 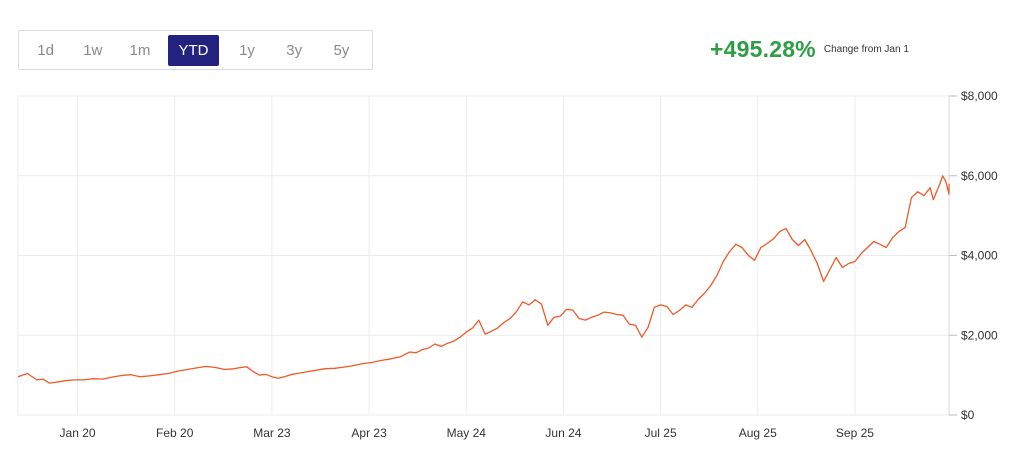 I want to click on y-tick-label: $0, so click(x=968, y=415).